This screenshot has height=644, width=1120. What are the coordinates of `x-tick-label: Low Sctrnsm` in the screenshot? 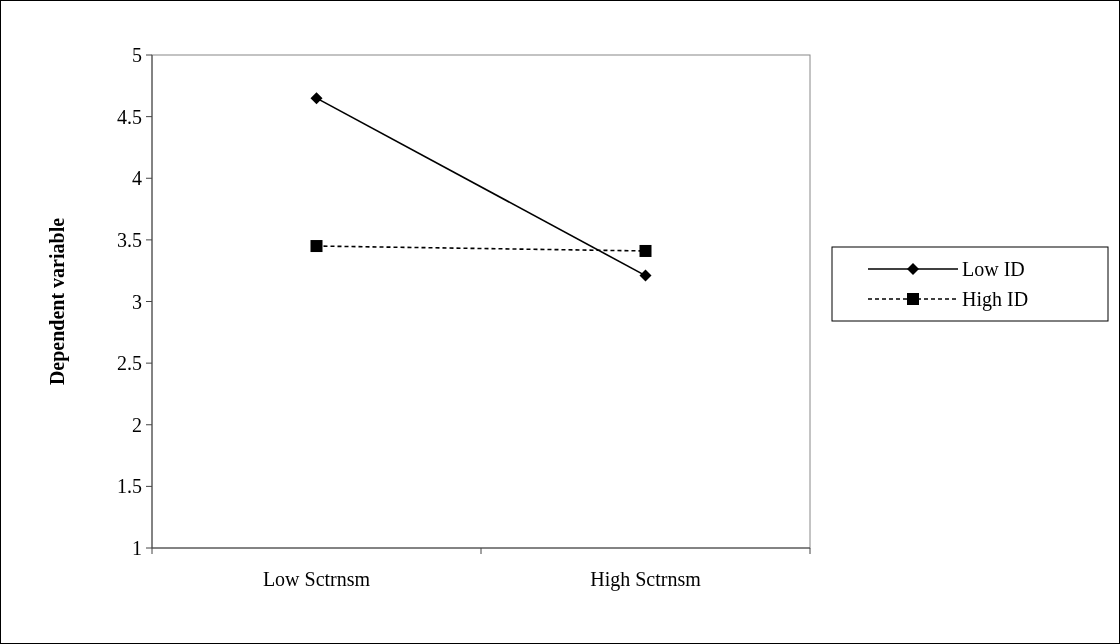 It's located at (316, 579).